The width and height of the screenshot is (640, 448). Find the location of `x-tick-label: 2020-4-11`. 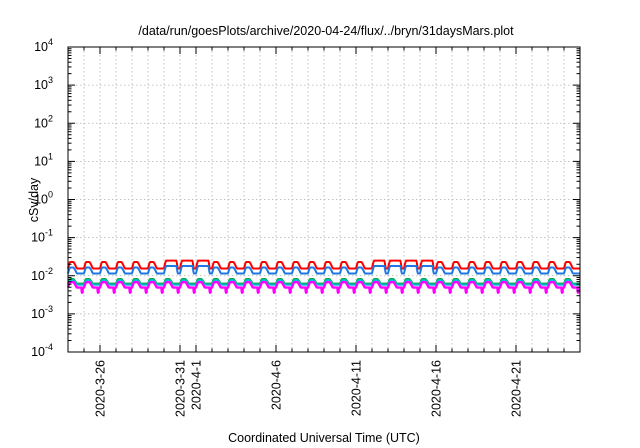

x-tick-label: 2020-4-11 is located at coordinates (357, 388).